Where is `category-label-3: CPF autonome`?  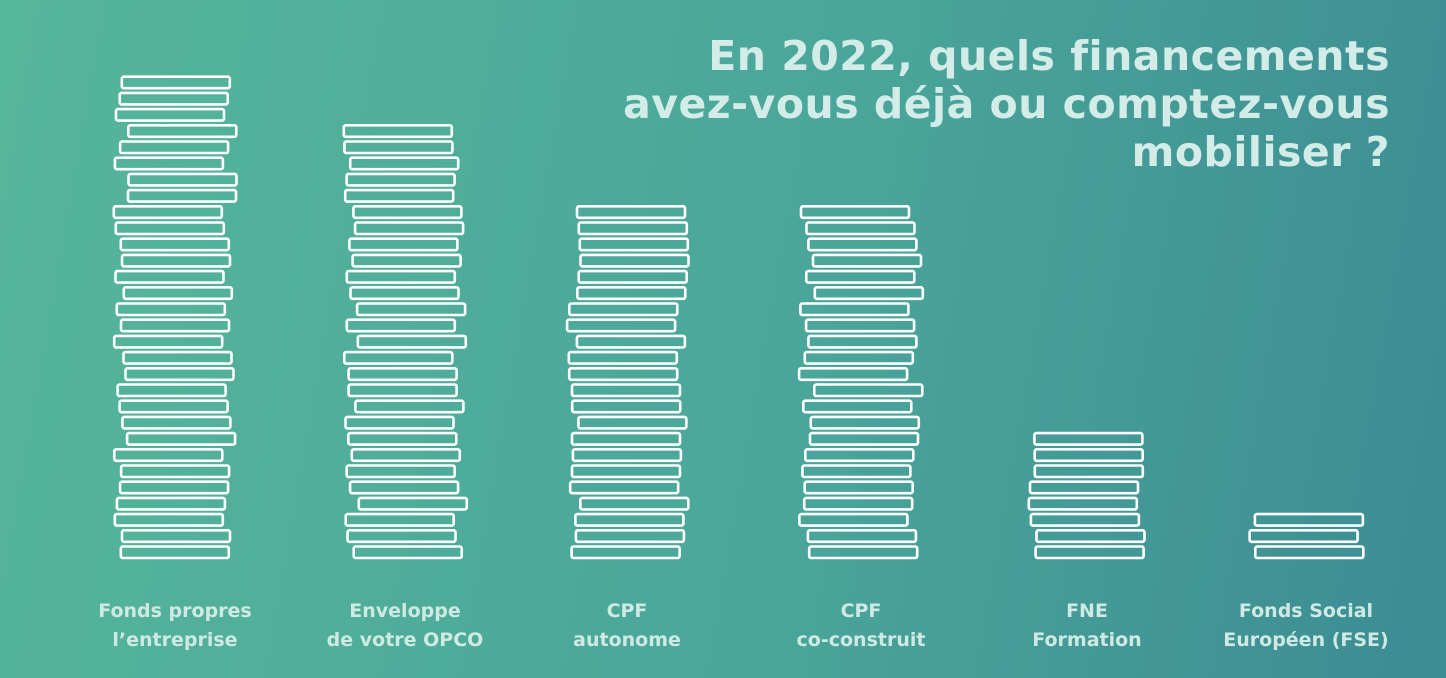
category-label-3: CPF autonome is located at coordinates (627, 626).